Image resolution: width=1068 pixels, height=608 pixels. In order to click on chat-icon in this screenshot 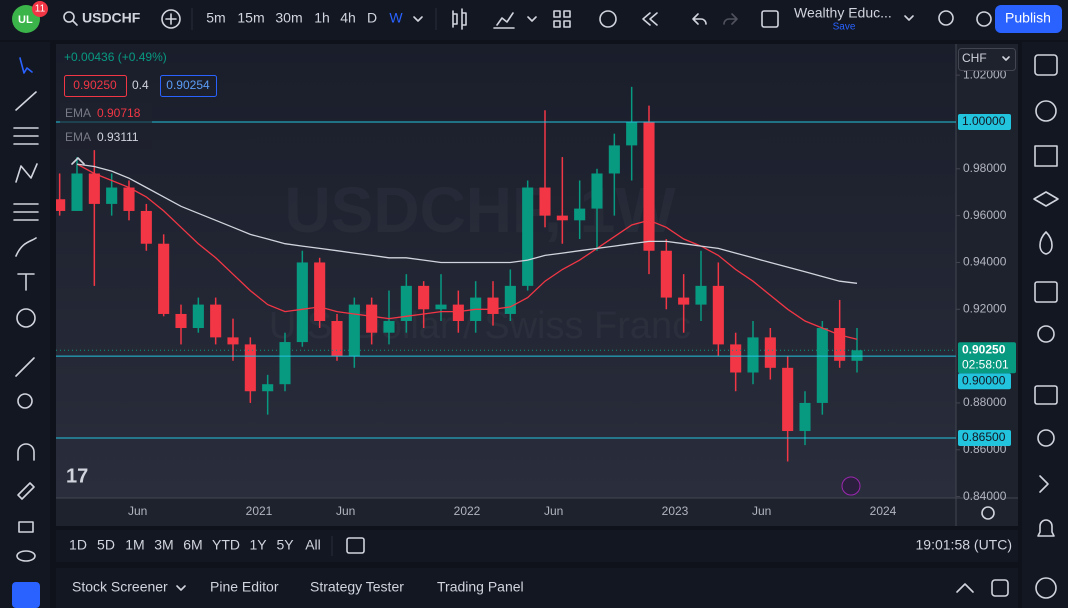, I will do `click(1046, 395)`.